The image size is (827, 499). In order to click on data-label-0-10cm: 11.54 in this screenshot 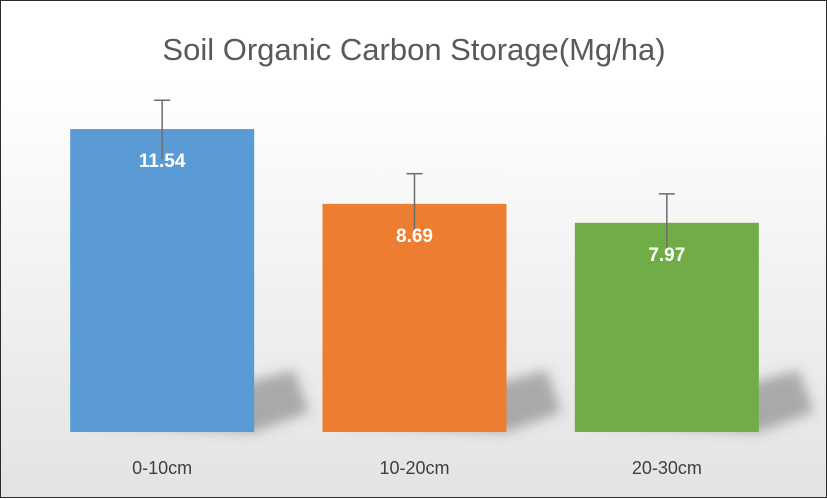, I will do `click(162, 161)`.